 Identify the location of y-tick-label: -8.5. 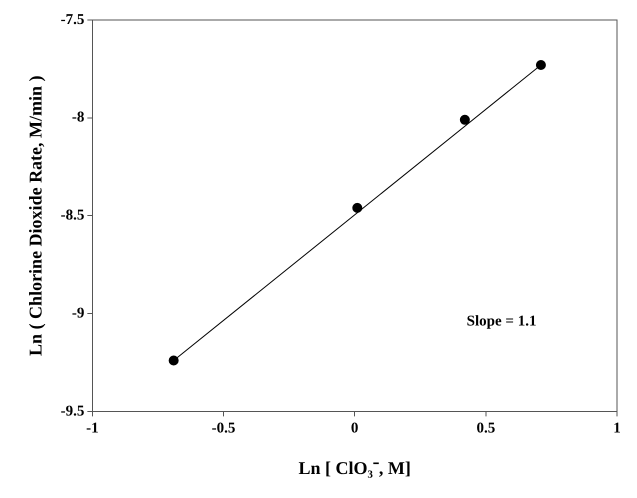
(72, 216).